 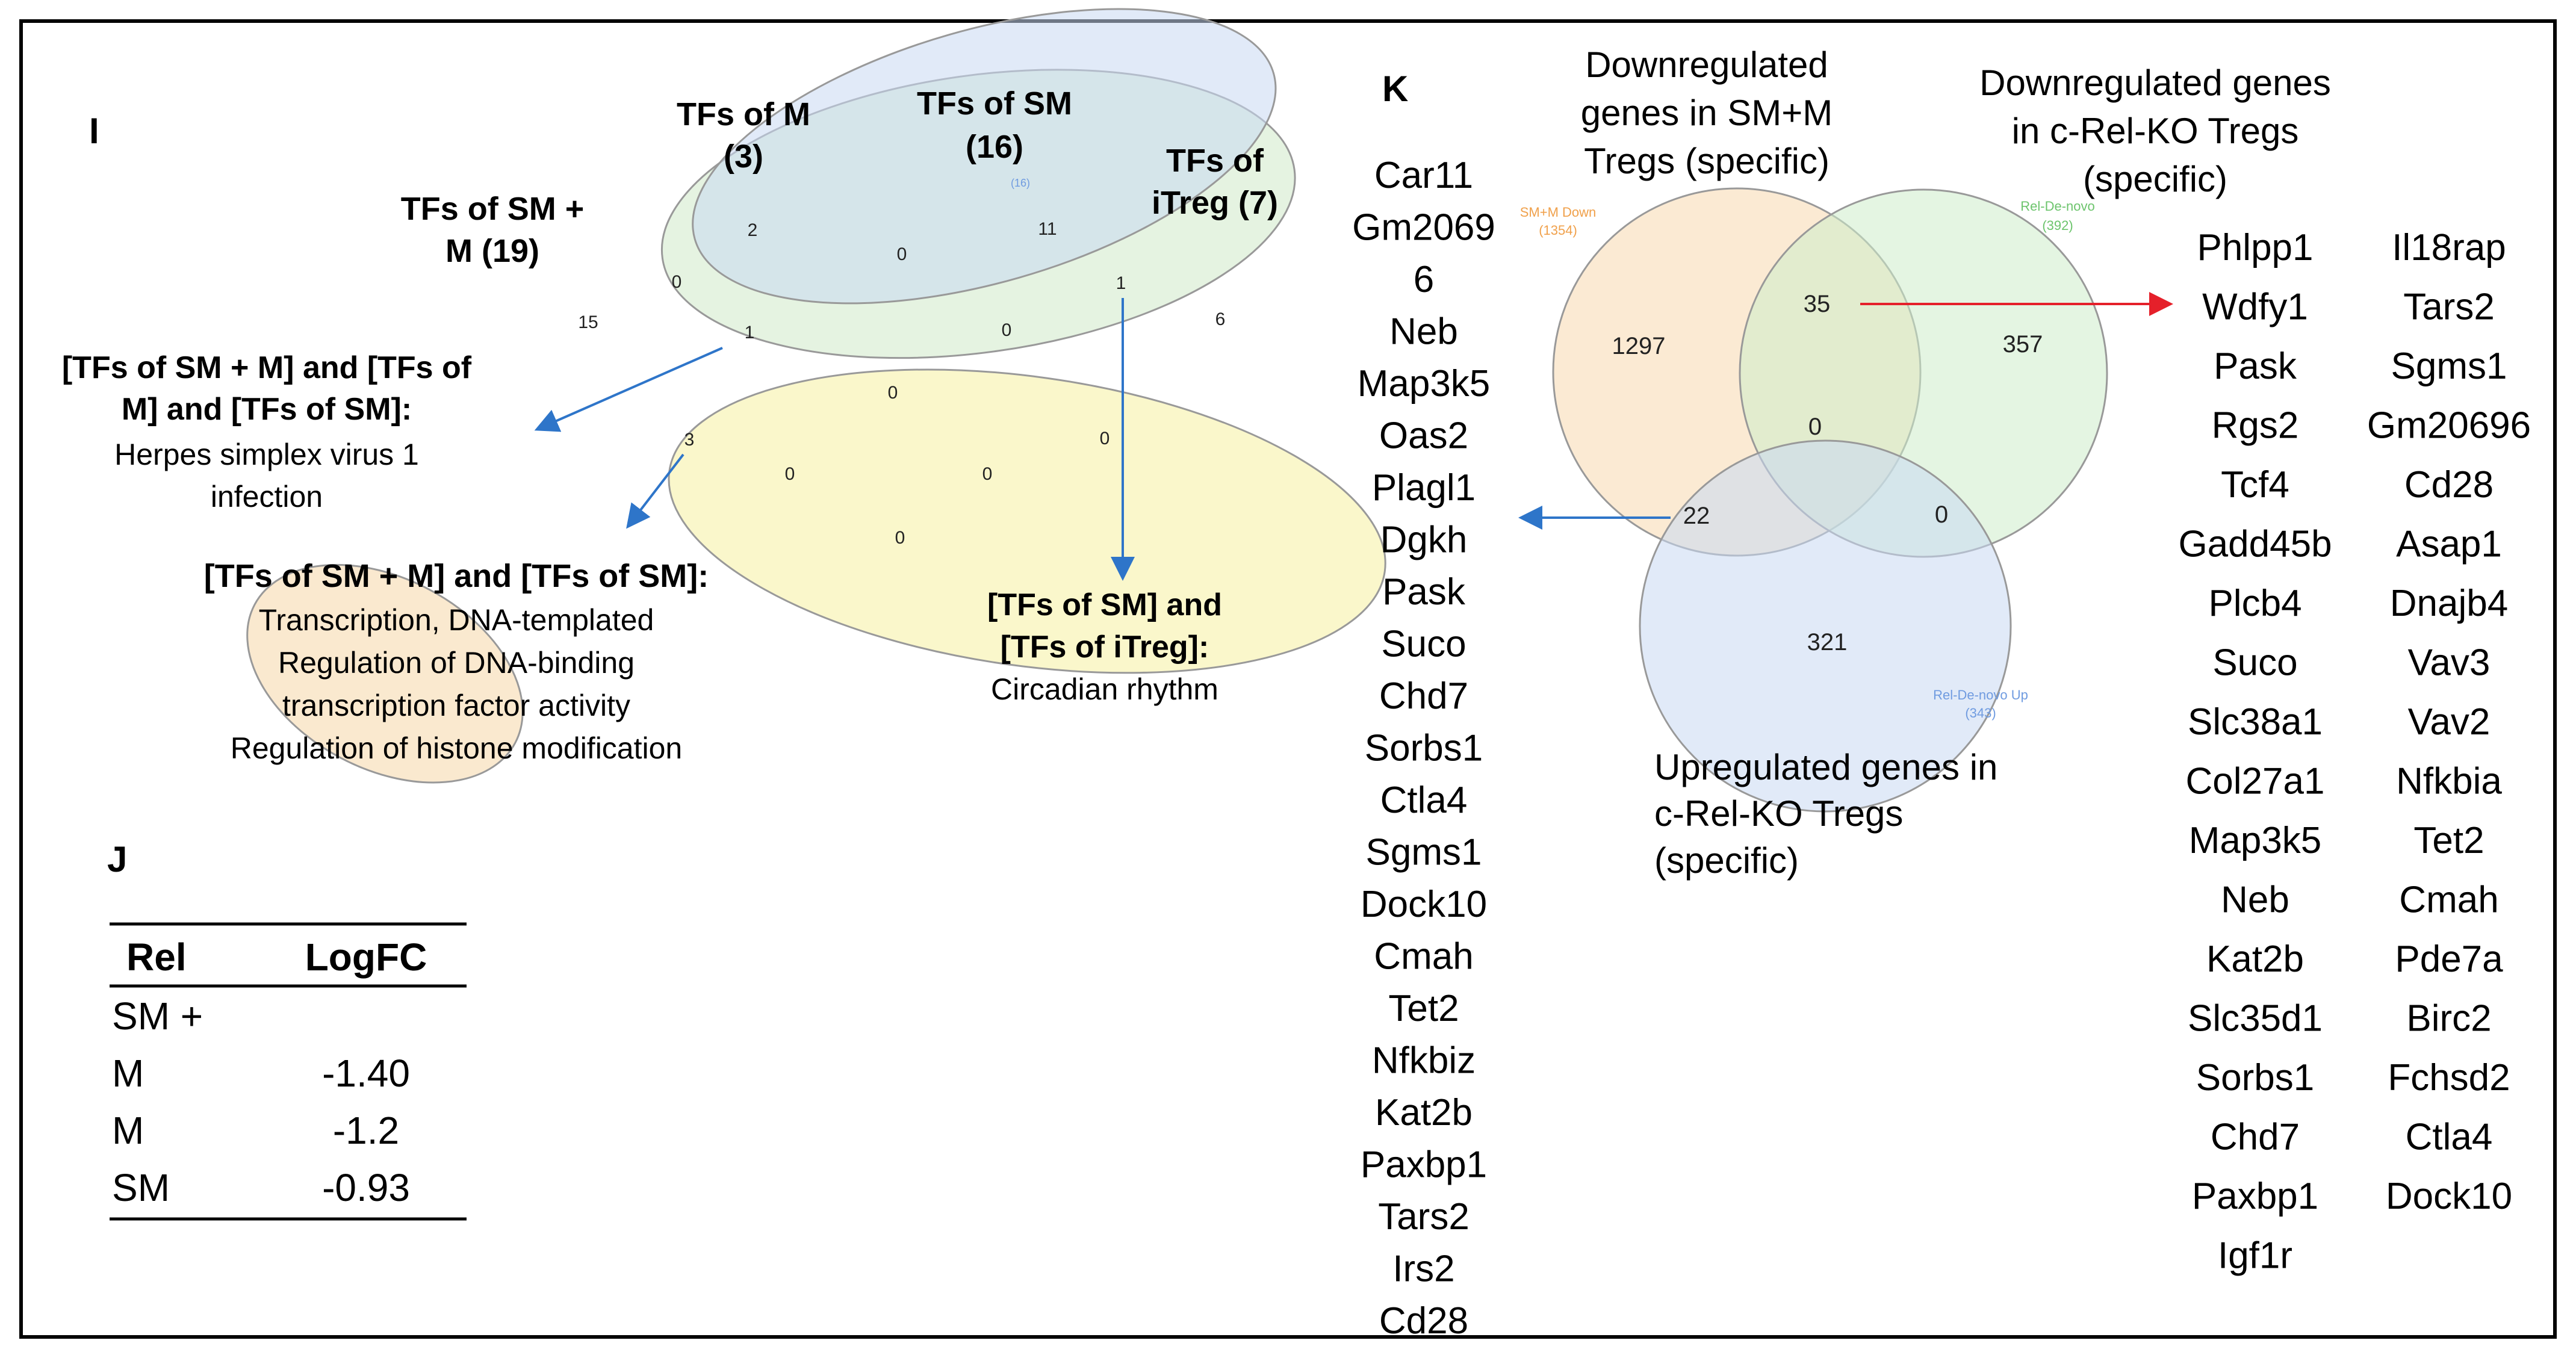 I want to click on small-label-relup: Rel-De-novo Up, so click(x=1980, y=694).